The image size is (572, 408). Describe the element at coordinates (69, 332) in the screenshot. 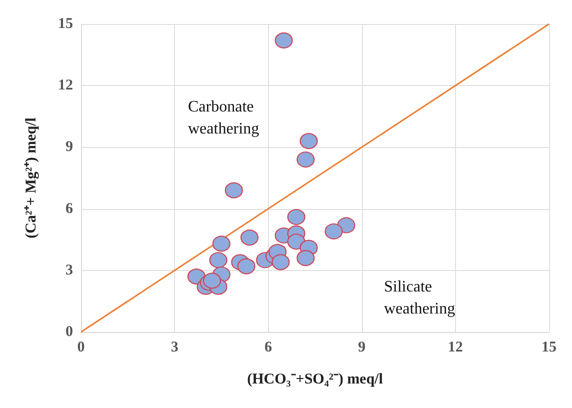

I see `y-tick-label: 0` at that location.